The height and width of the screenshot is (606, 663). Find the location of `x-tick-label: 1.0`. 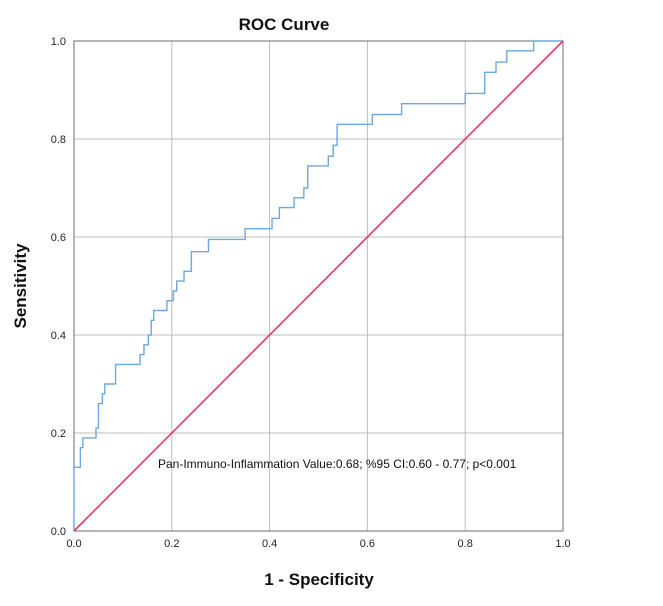

x-tick-label: 1.0 is located at coordinates (562, 544).